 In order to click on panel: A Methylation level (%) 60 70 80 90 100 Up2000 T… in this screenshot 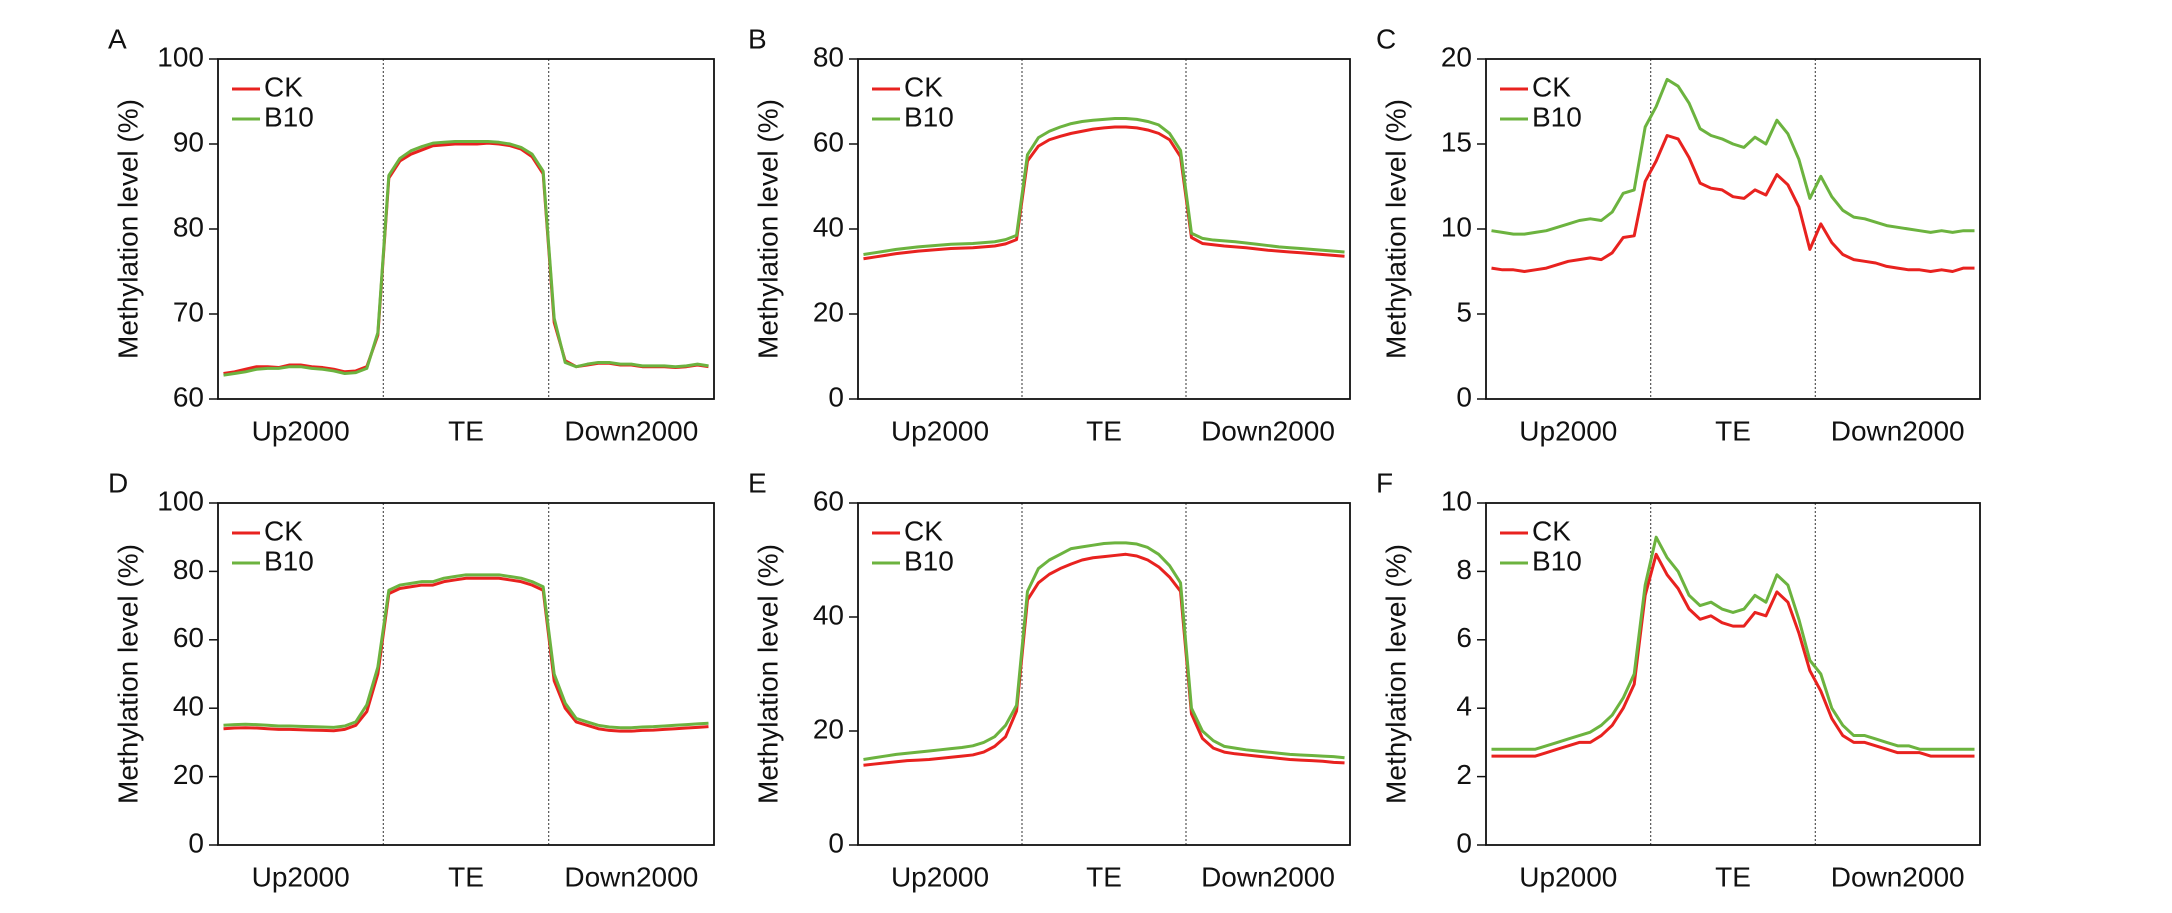, I will do `click(411, 234)`.